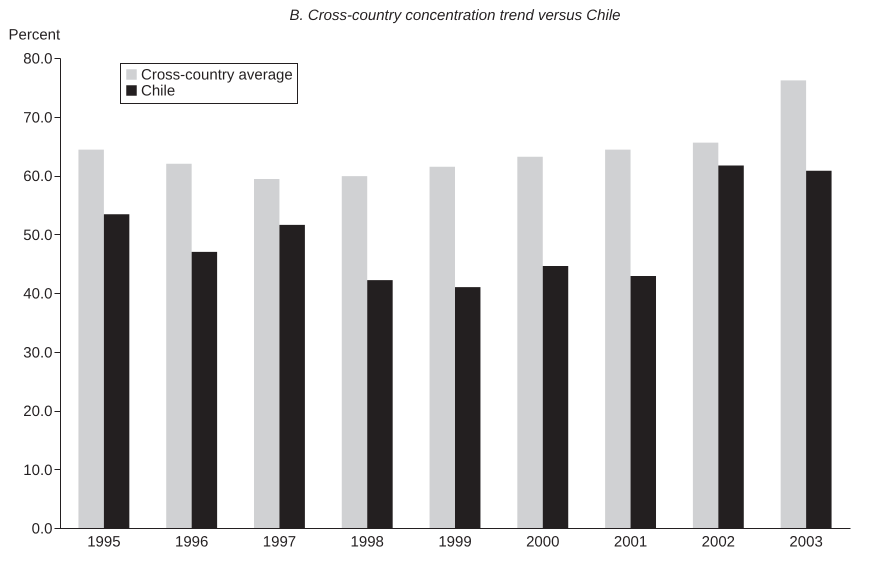  Describe the element at coordinates (367, 542) in the screenshot. I see `x-tick-label: 1998` at that location.